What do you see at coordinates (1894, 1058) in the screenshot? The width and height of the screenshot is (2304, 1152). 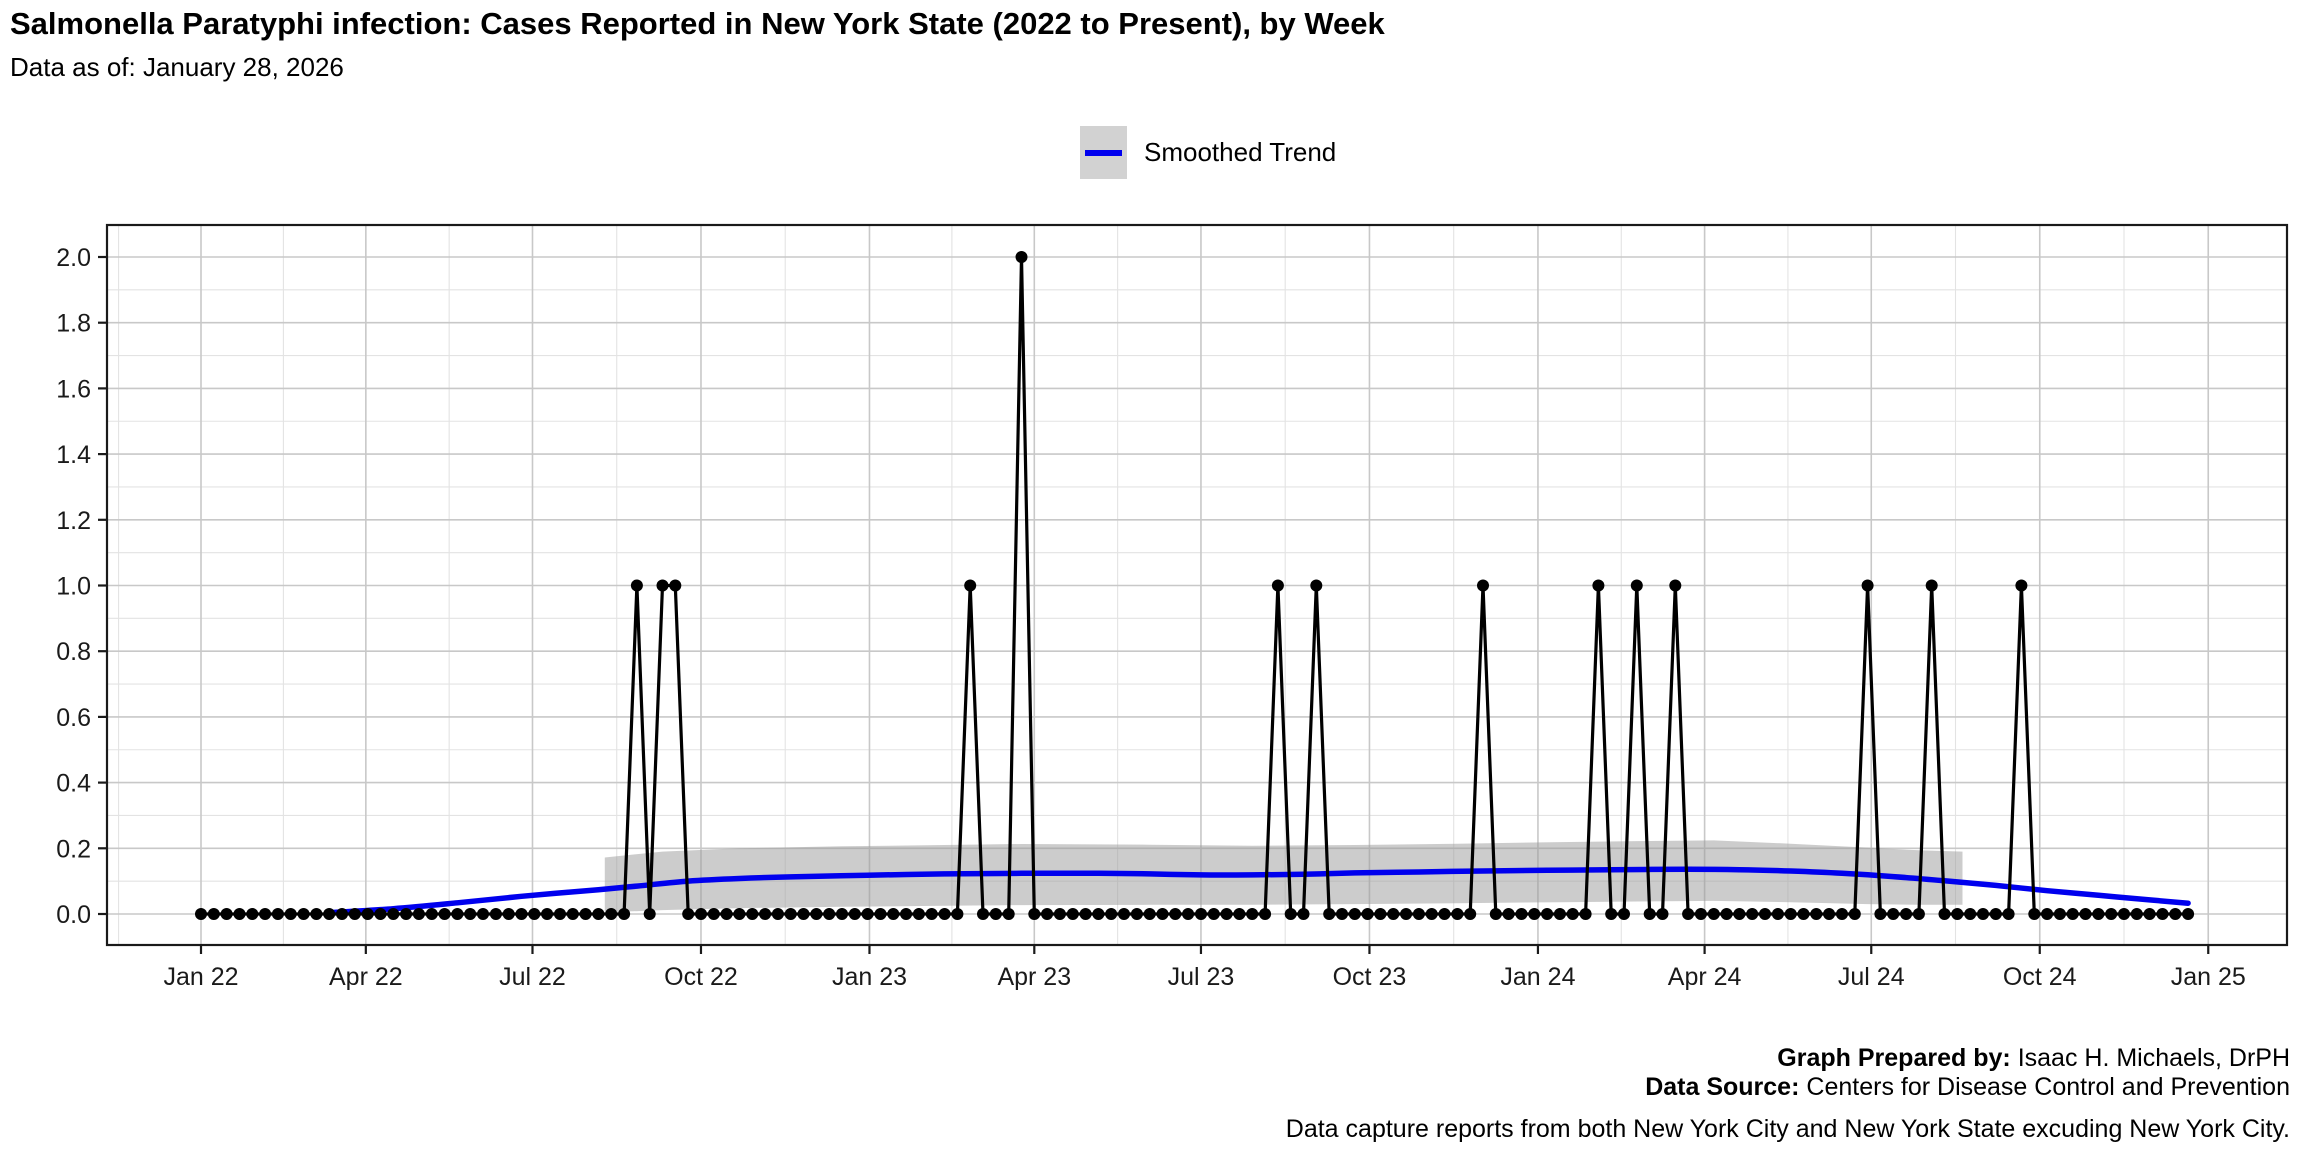 I see `prepared-by-label: Graph Prepared by:` at bounding box center [1894, 1058].